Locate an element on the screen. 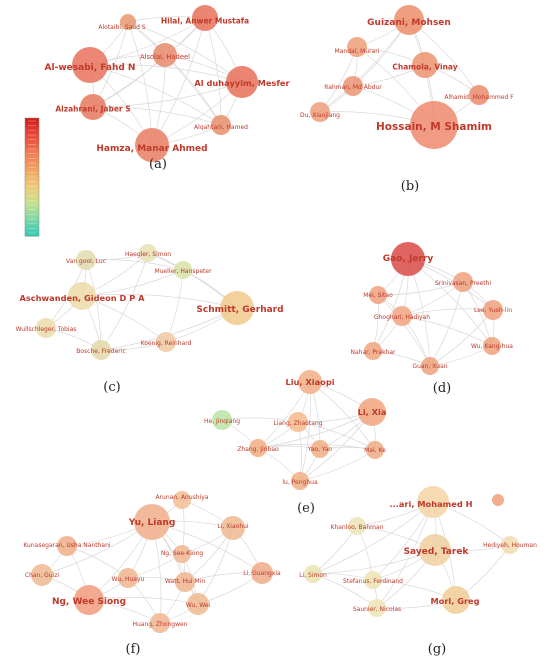 Image resolution: width=550 pixels, height=665 pixels. panel-f-node-label: Yu, Liang is located at coordinates (152, 523).